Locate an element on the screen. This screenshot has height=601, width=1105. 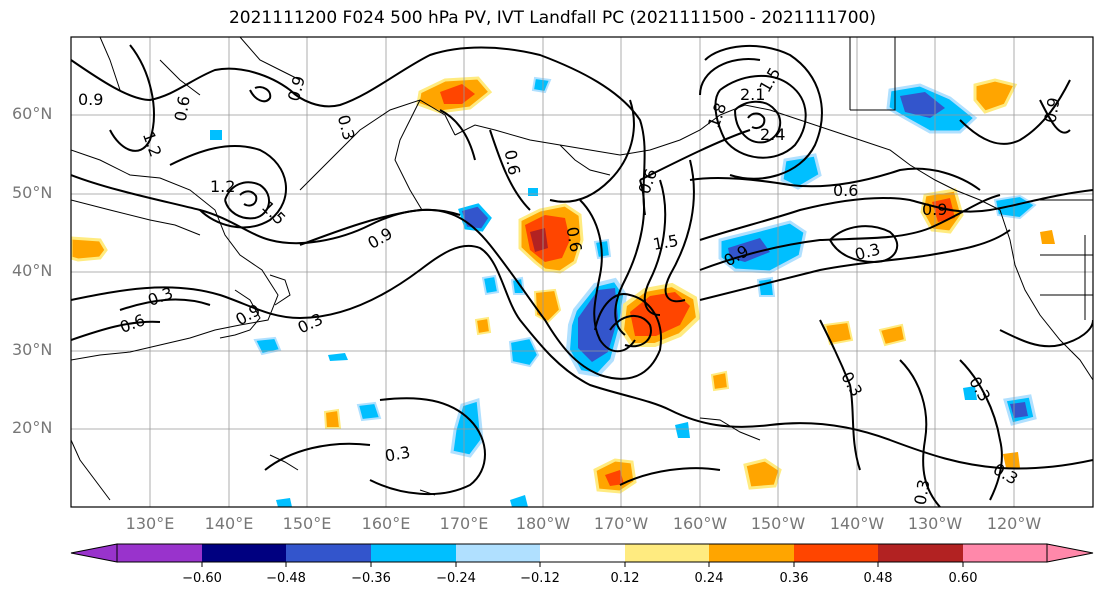
lon-label-130e: 130°E is located at coordinates (150, 523).